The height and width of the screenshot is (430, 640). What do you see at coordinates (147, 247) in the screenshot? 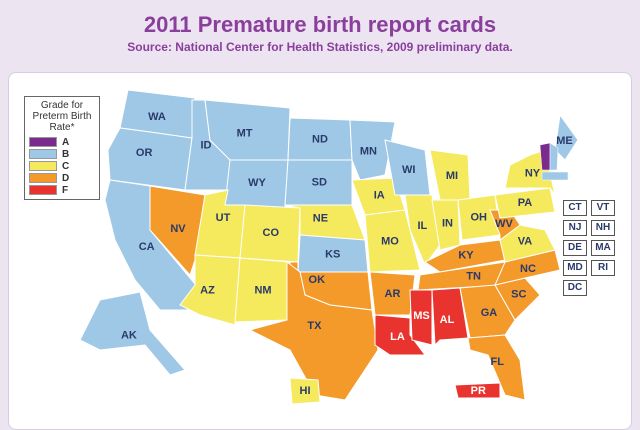
I see `state-label: CA` at bounding box center [147, 247].